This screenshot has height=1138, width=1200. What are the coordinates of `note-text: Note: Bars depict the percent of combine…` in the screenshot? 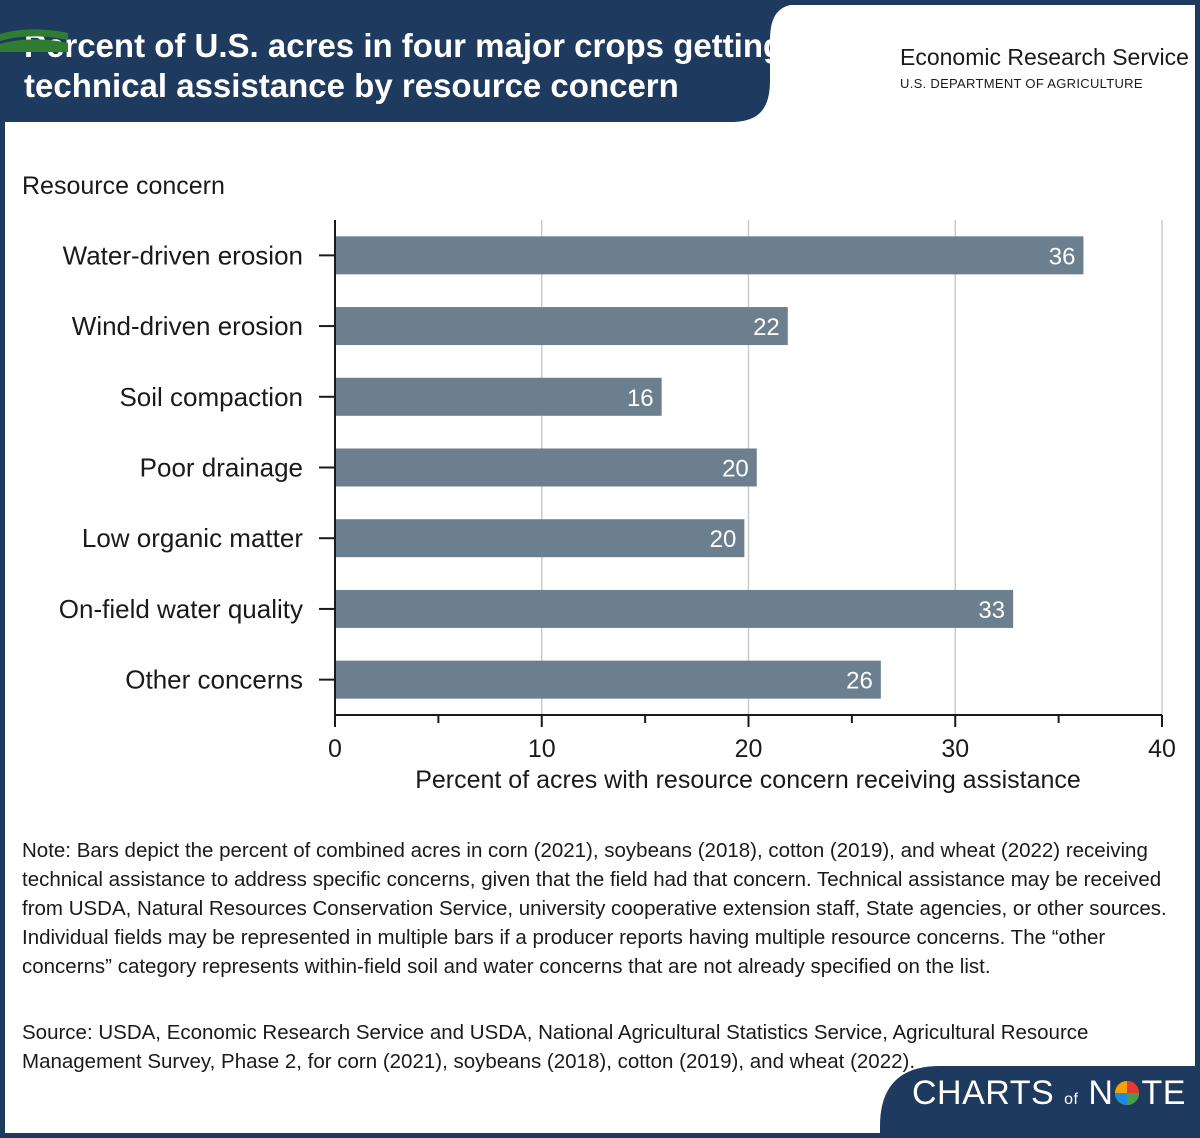 It's located at (594, 908).